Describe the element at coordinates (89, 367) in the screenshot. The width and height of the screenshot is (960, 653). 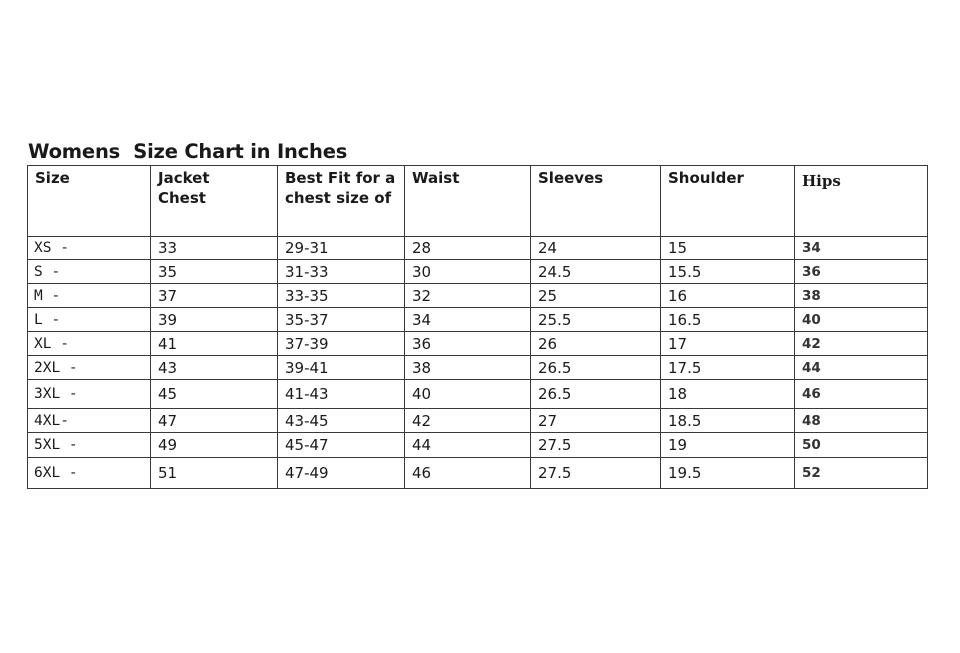
I see `cell-size: 2XL -` at that location.